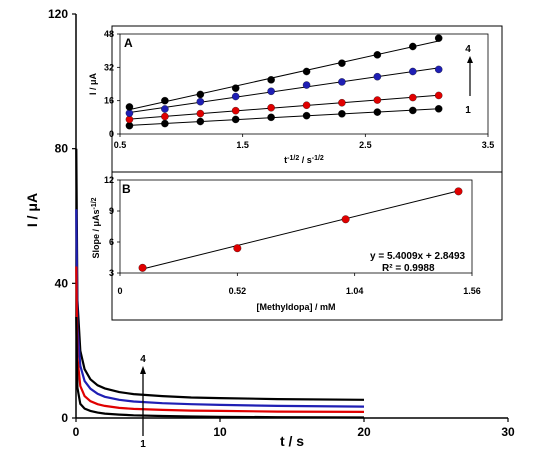 Image resolution: width=539 pixels, height=455 pixels. What do you see at coordinates (119, 291) in the screenshot?
I see `inset-b-x-tick-label: 0` at bounding box center [119, 291].